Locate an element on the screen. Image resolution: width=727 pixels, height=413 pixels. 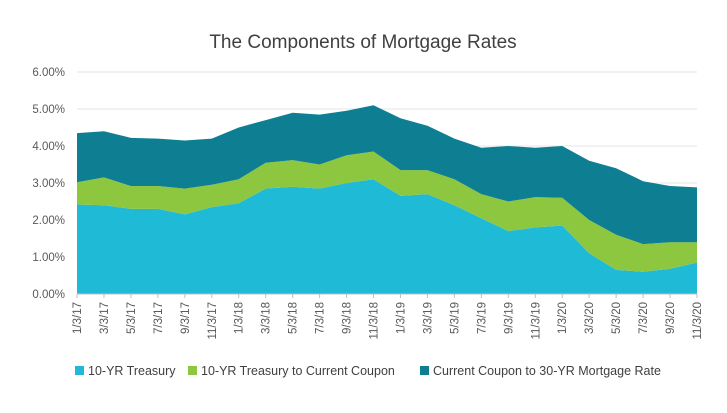
y-tick-label: 0.00% is located at coordinates (48, 295).